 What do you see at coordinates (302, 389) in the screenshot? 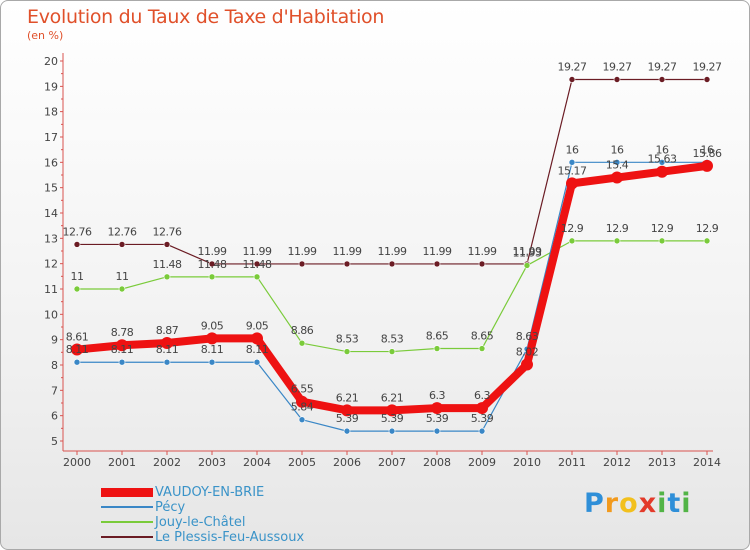
I see `data-label-vaudoy-en-brie: 6.55` at bounding box center [302, 389].